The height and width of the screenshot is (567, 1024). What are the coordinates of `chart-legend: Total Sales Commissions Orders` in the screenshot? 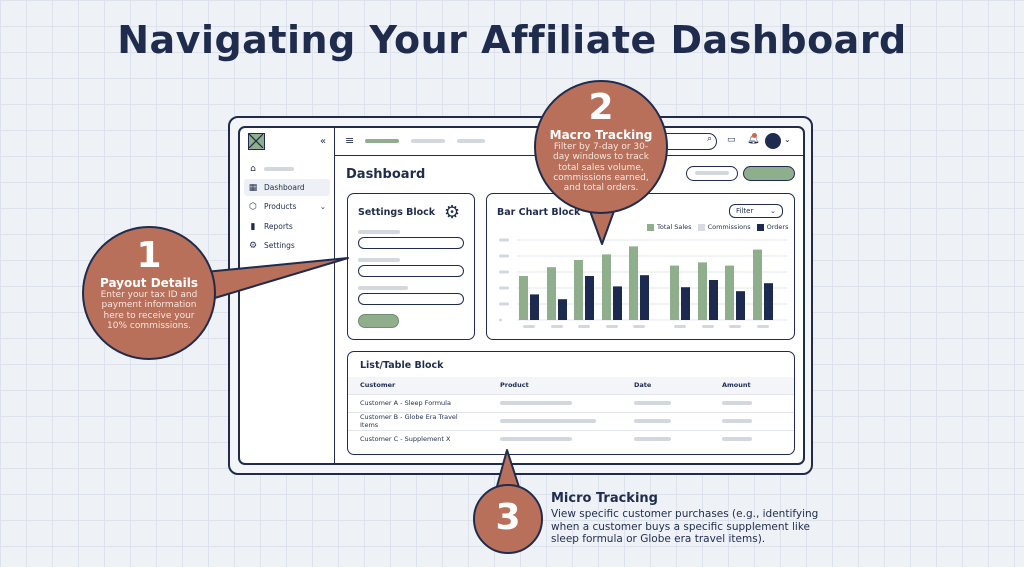 It's located at (717, 227).